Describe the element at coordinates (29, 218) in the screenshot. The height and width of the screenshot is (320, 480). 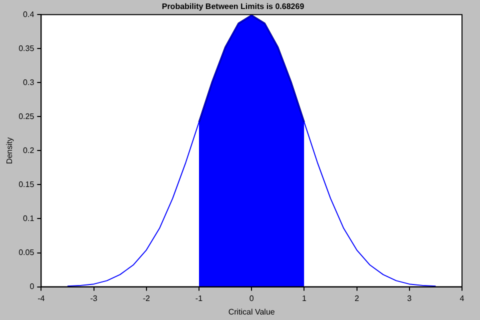
I see `y-tick-label: 0.1` at that location.